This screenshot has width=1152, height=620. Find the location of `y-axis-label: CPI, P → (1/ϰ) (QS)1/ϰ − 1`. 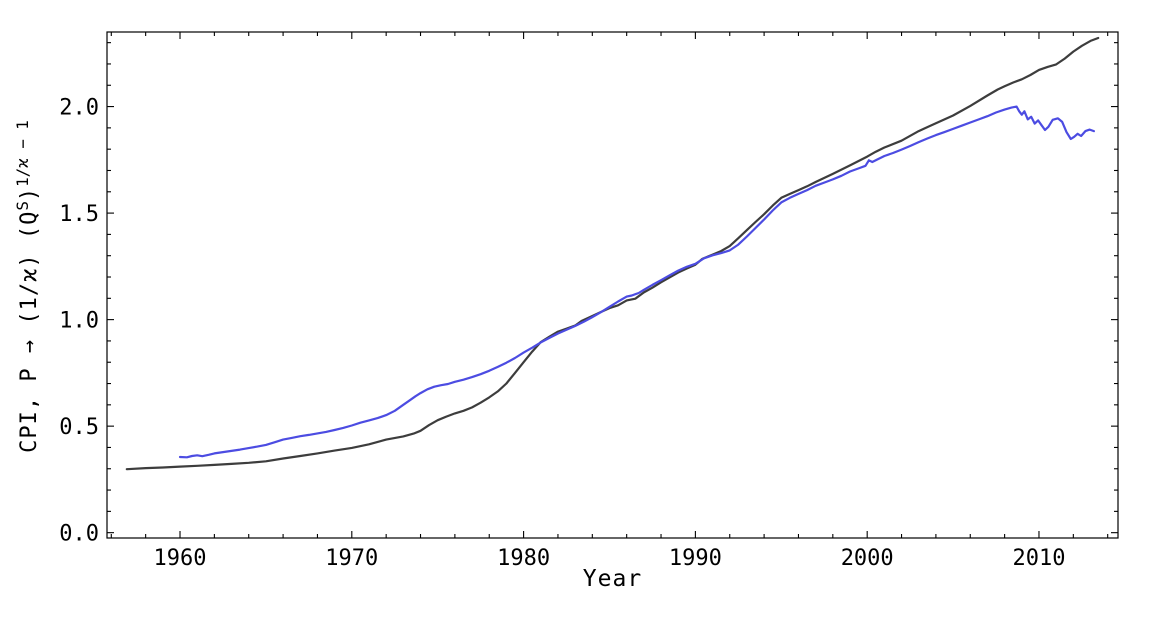

y-axis-label: CPI, P → (1/ϰ) (QS)1/ϰ − 1 is located at coordinates (27, 286).